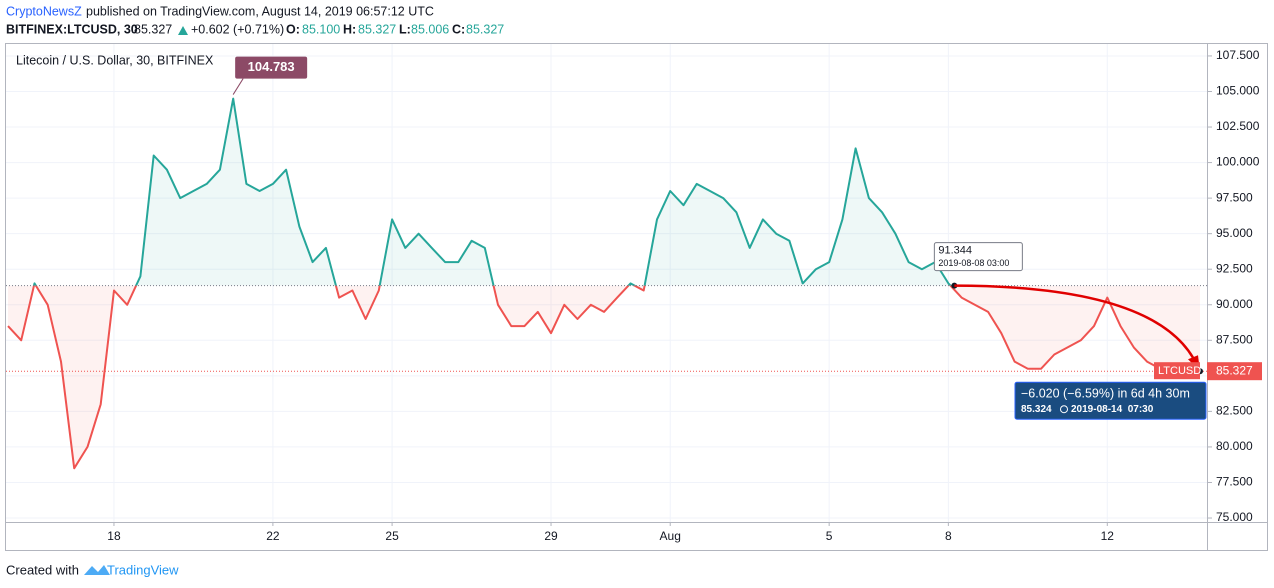 The width and height of the screenshot is (1274, 588). What do you see at coordinates (1234, 446) in the screenshot?
I see `y-tick-label: 80.000` at bounding box center [1234, 446].